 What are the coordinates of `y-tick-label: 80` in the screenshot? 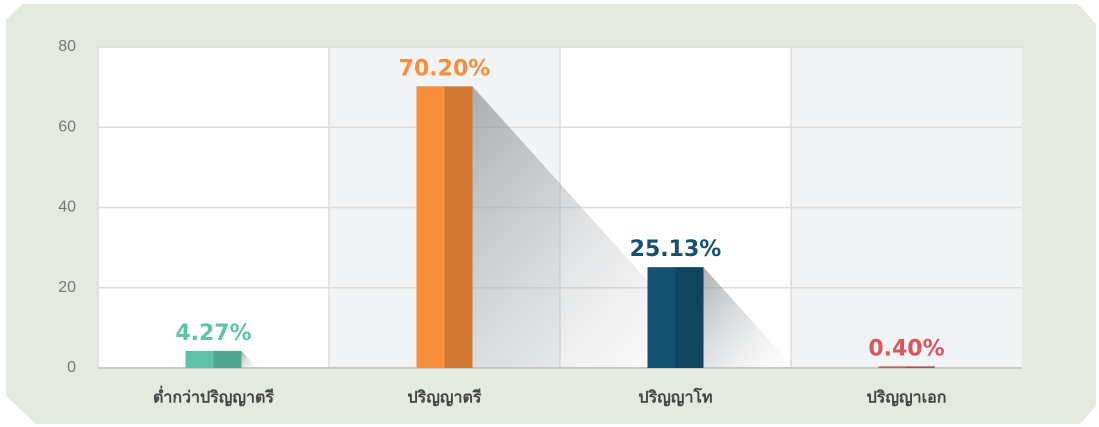 It's located at (67, 46).